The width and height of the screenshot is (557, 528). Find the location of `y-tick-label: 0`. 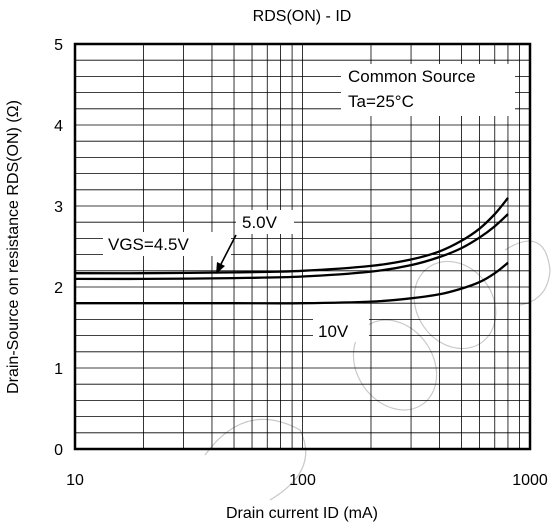

y-tick-label: 0 is located at coordinates (58, 450).